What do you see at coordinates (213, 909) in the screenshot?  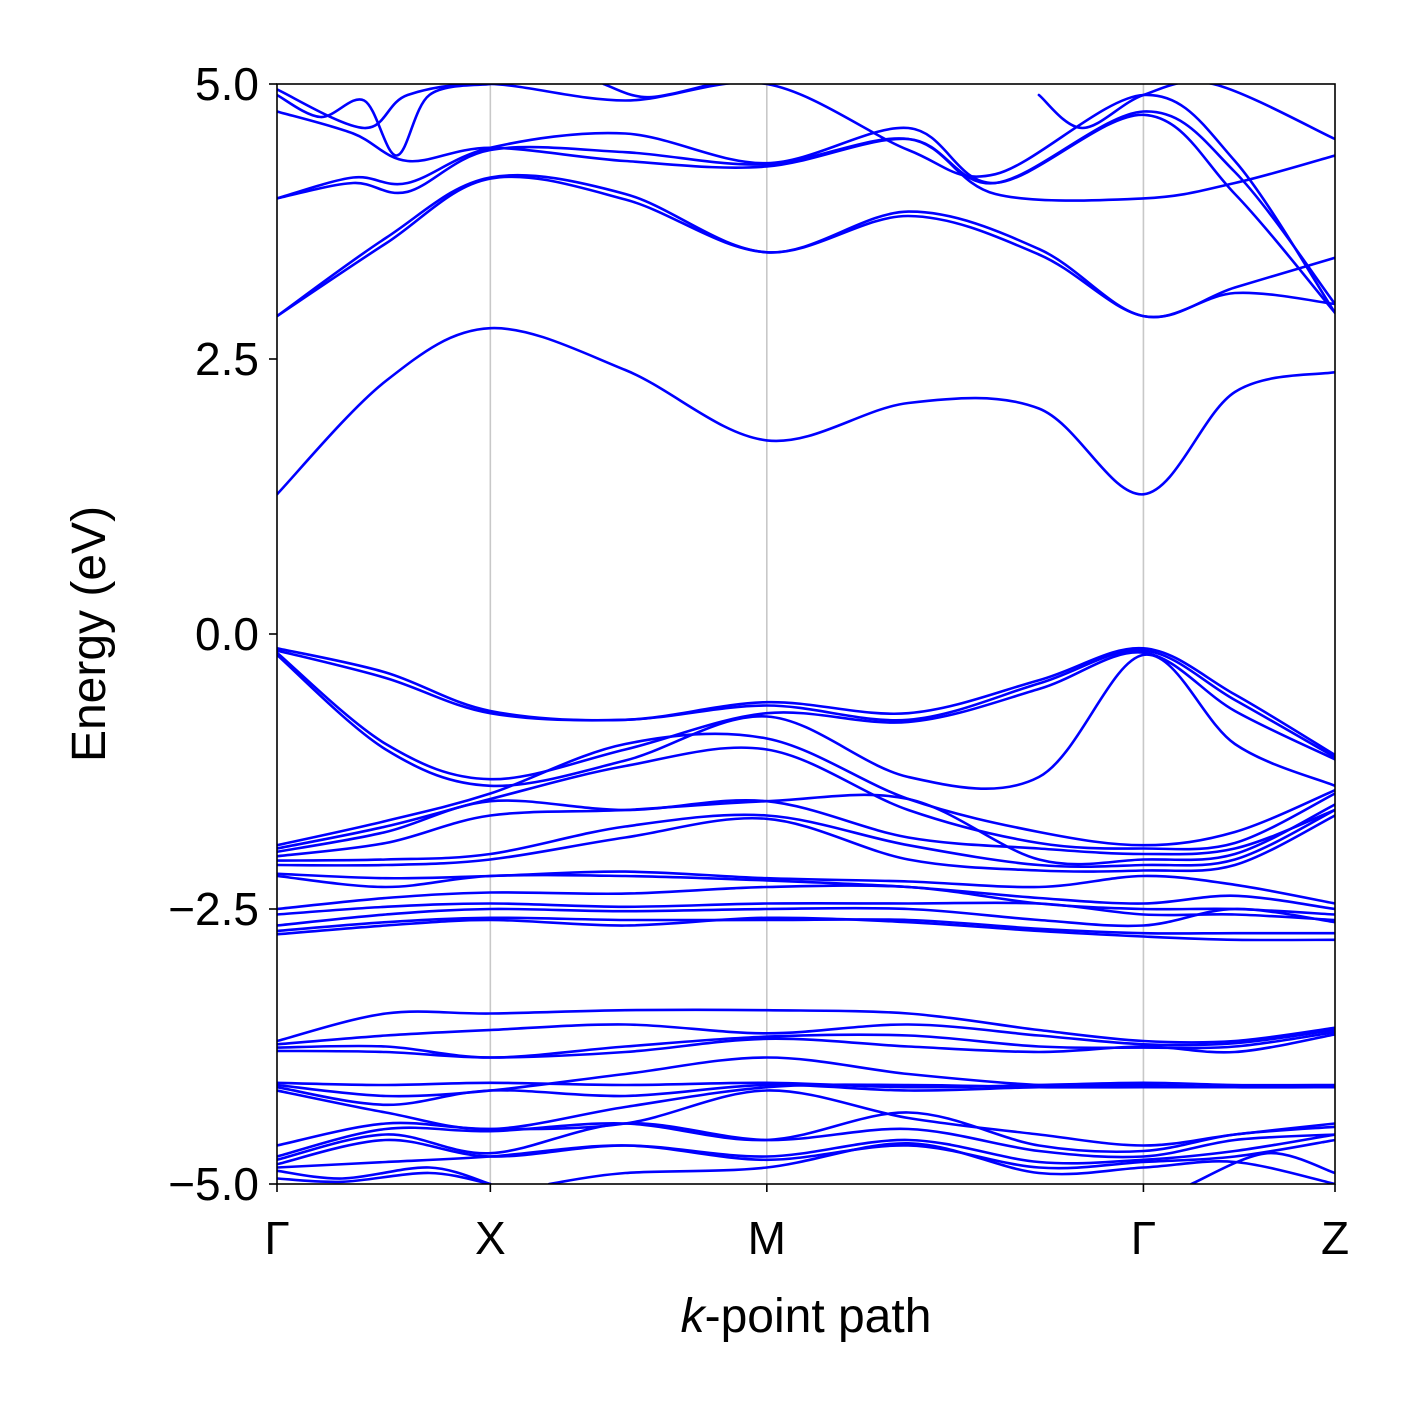 I see `y-tick-label: −2.5` at bounding box center [213, 909].